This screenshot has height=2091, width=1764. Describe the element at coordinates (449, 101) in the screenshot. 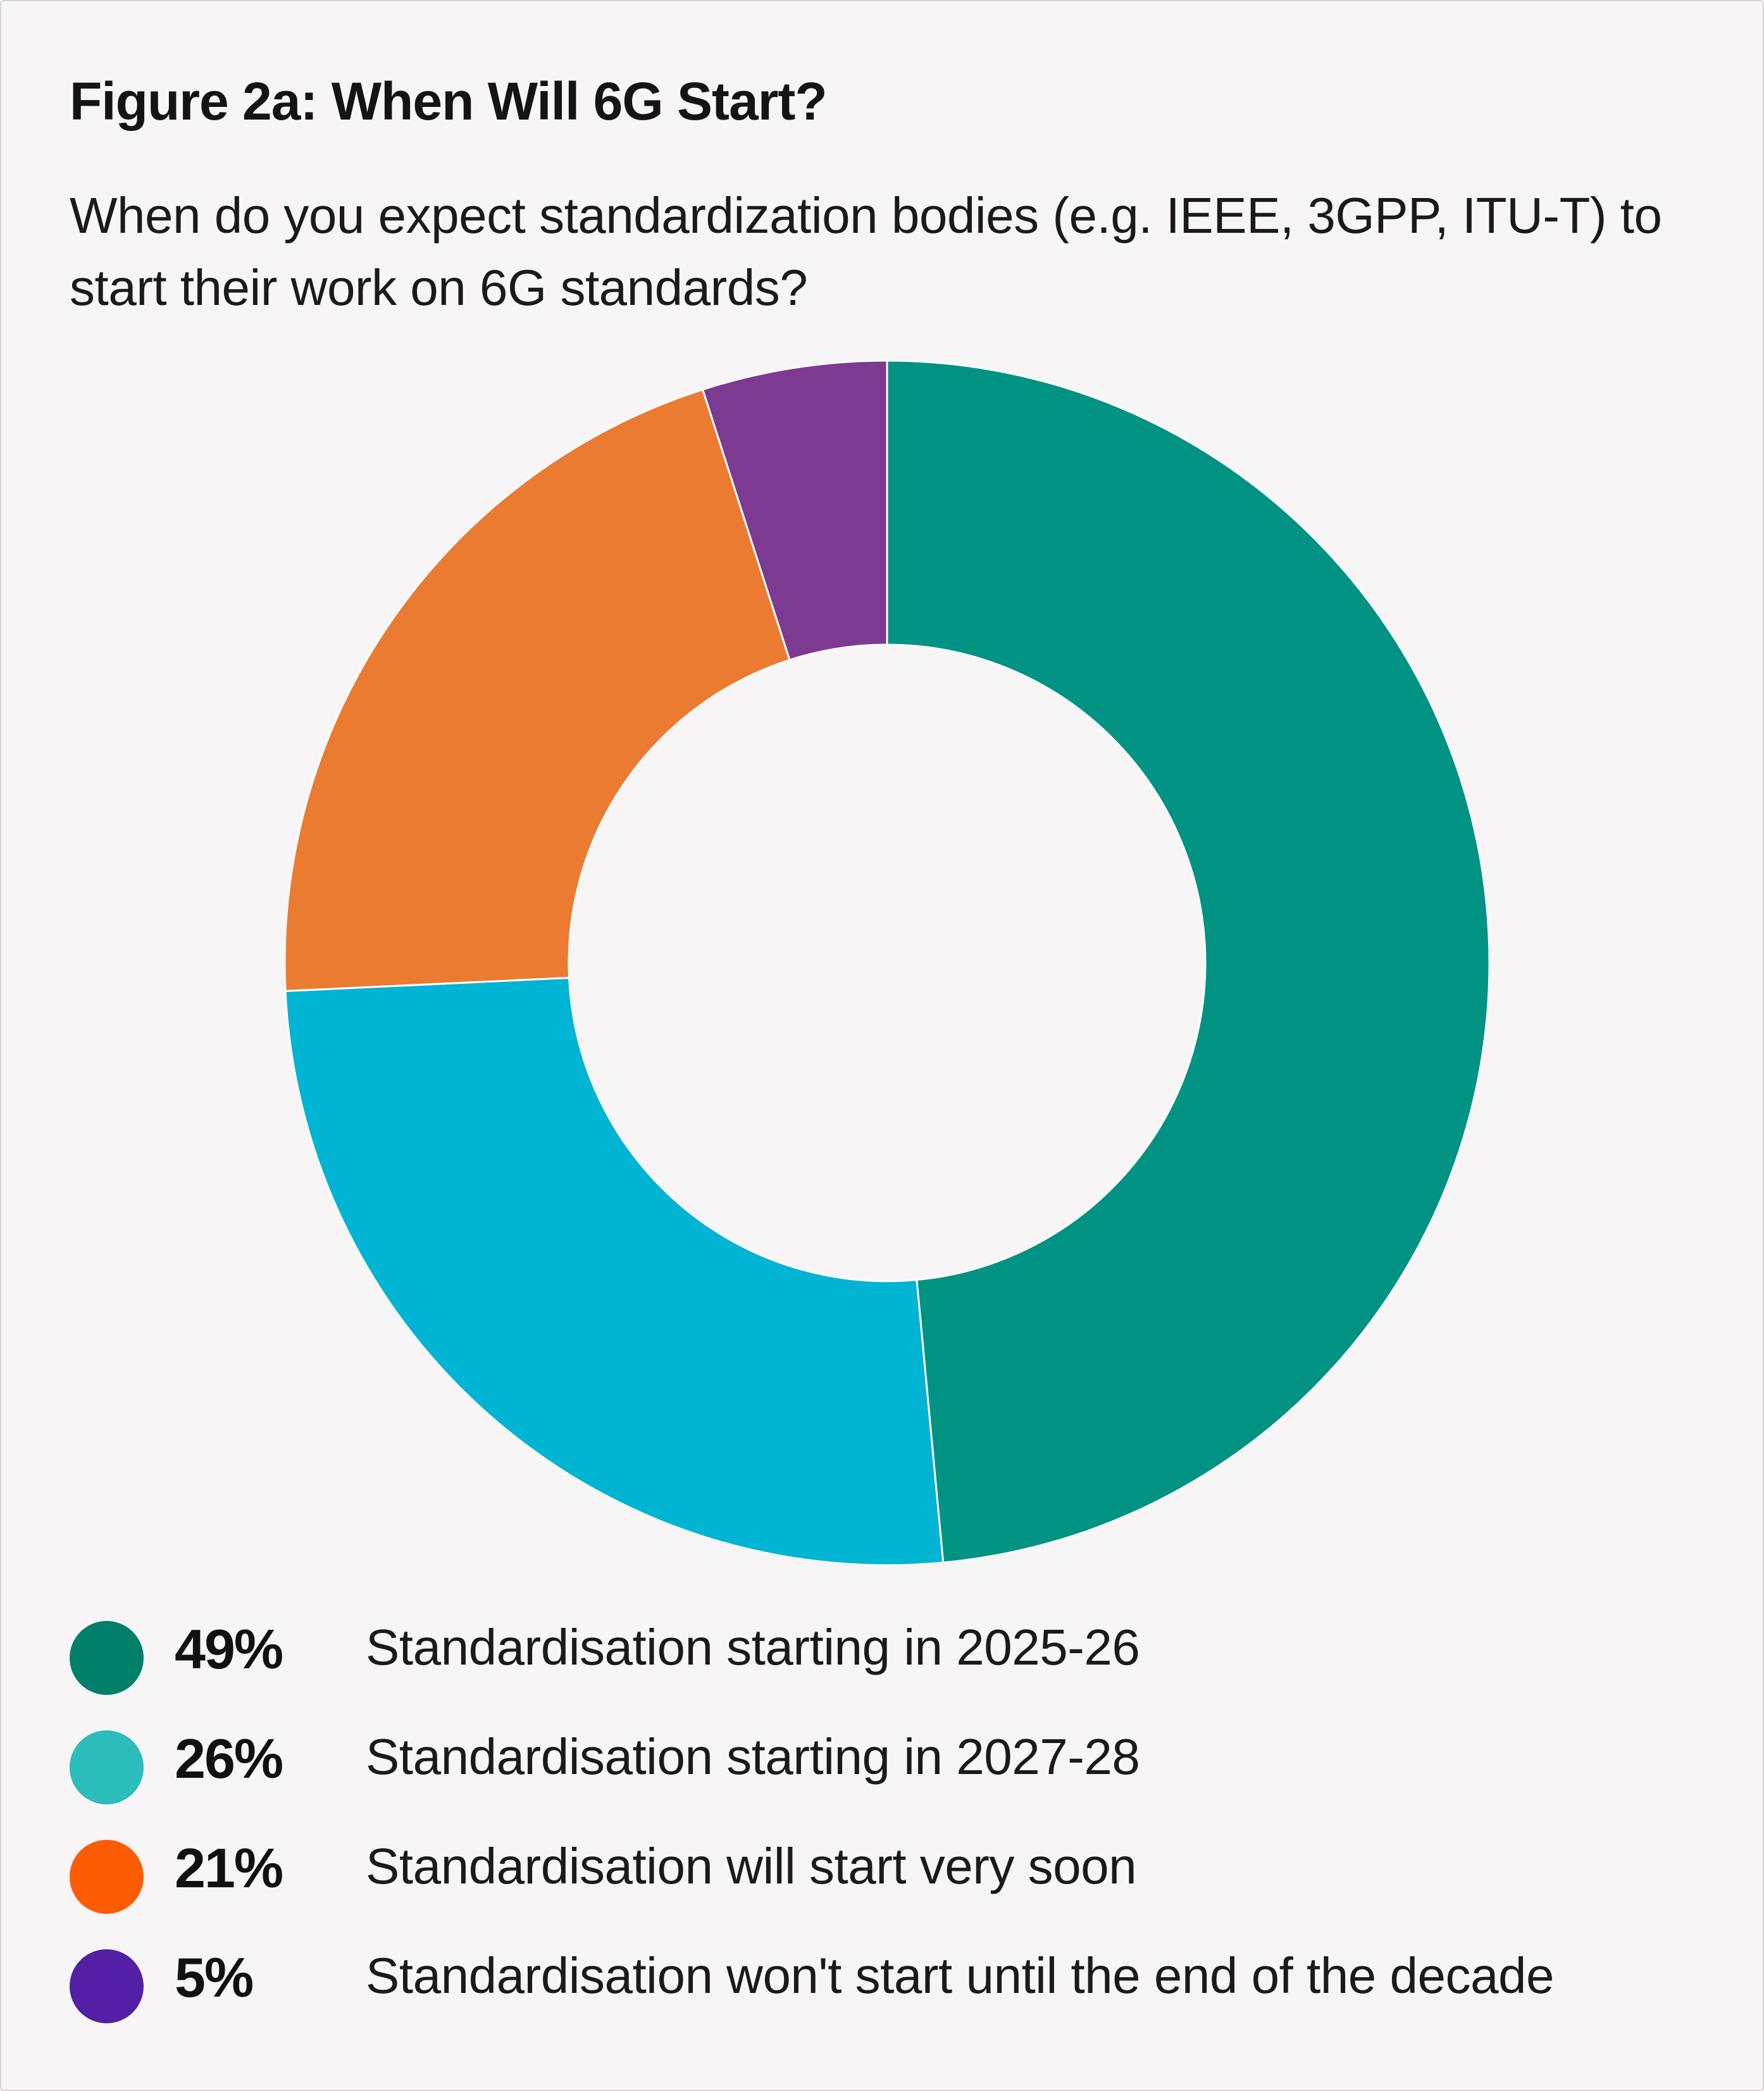

I see `chart-title: Figure 2a: When Will 6G Start?` at that location.